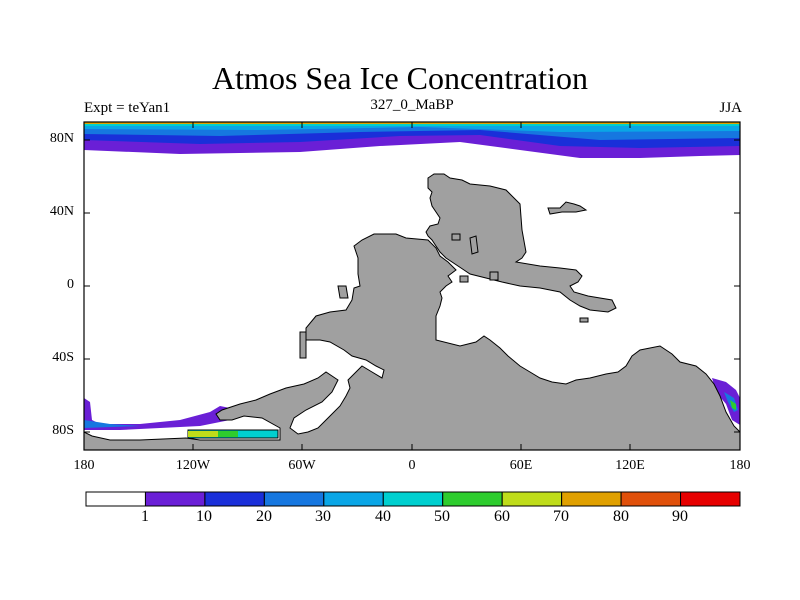 This screenshot has height=600, width=800. Describe the element at coordinates (740, 465) in the screenshot. I see `lon-label-180e: 180` at that location.